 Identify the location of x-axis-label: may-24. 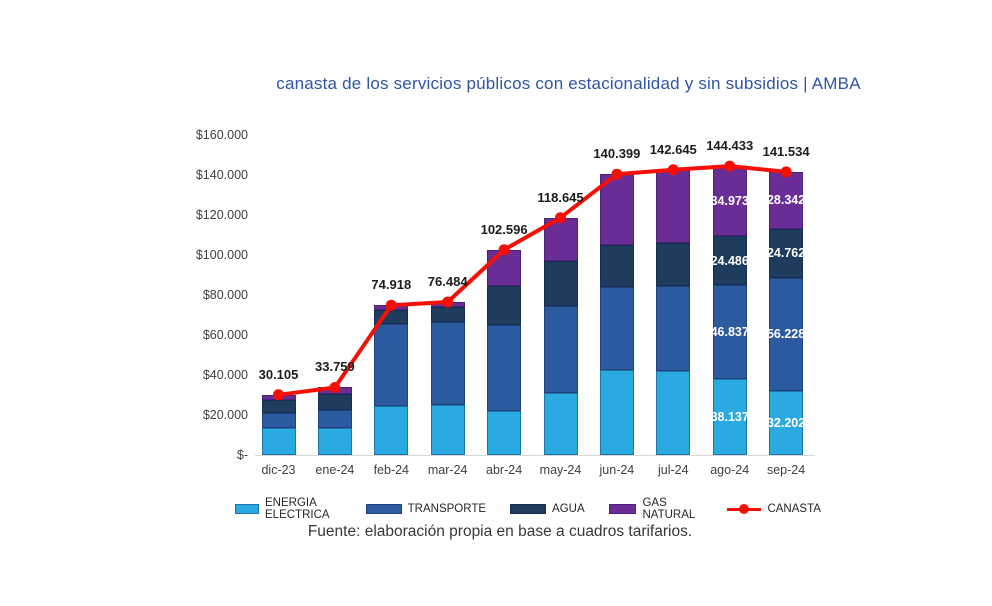
(560, 470).